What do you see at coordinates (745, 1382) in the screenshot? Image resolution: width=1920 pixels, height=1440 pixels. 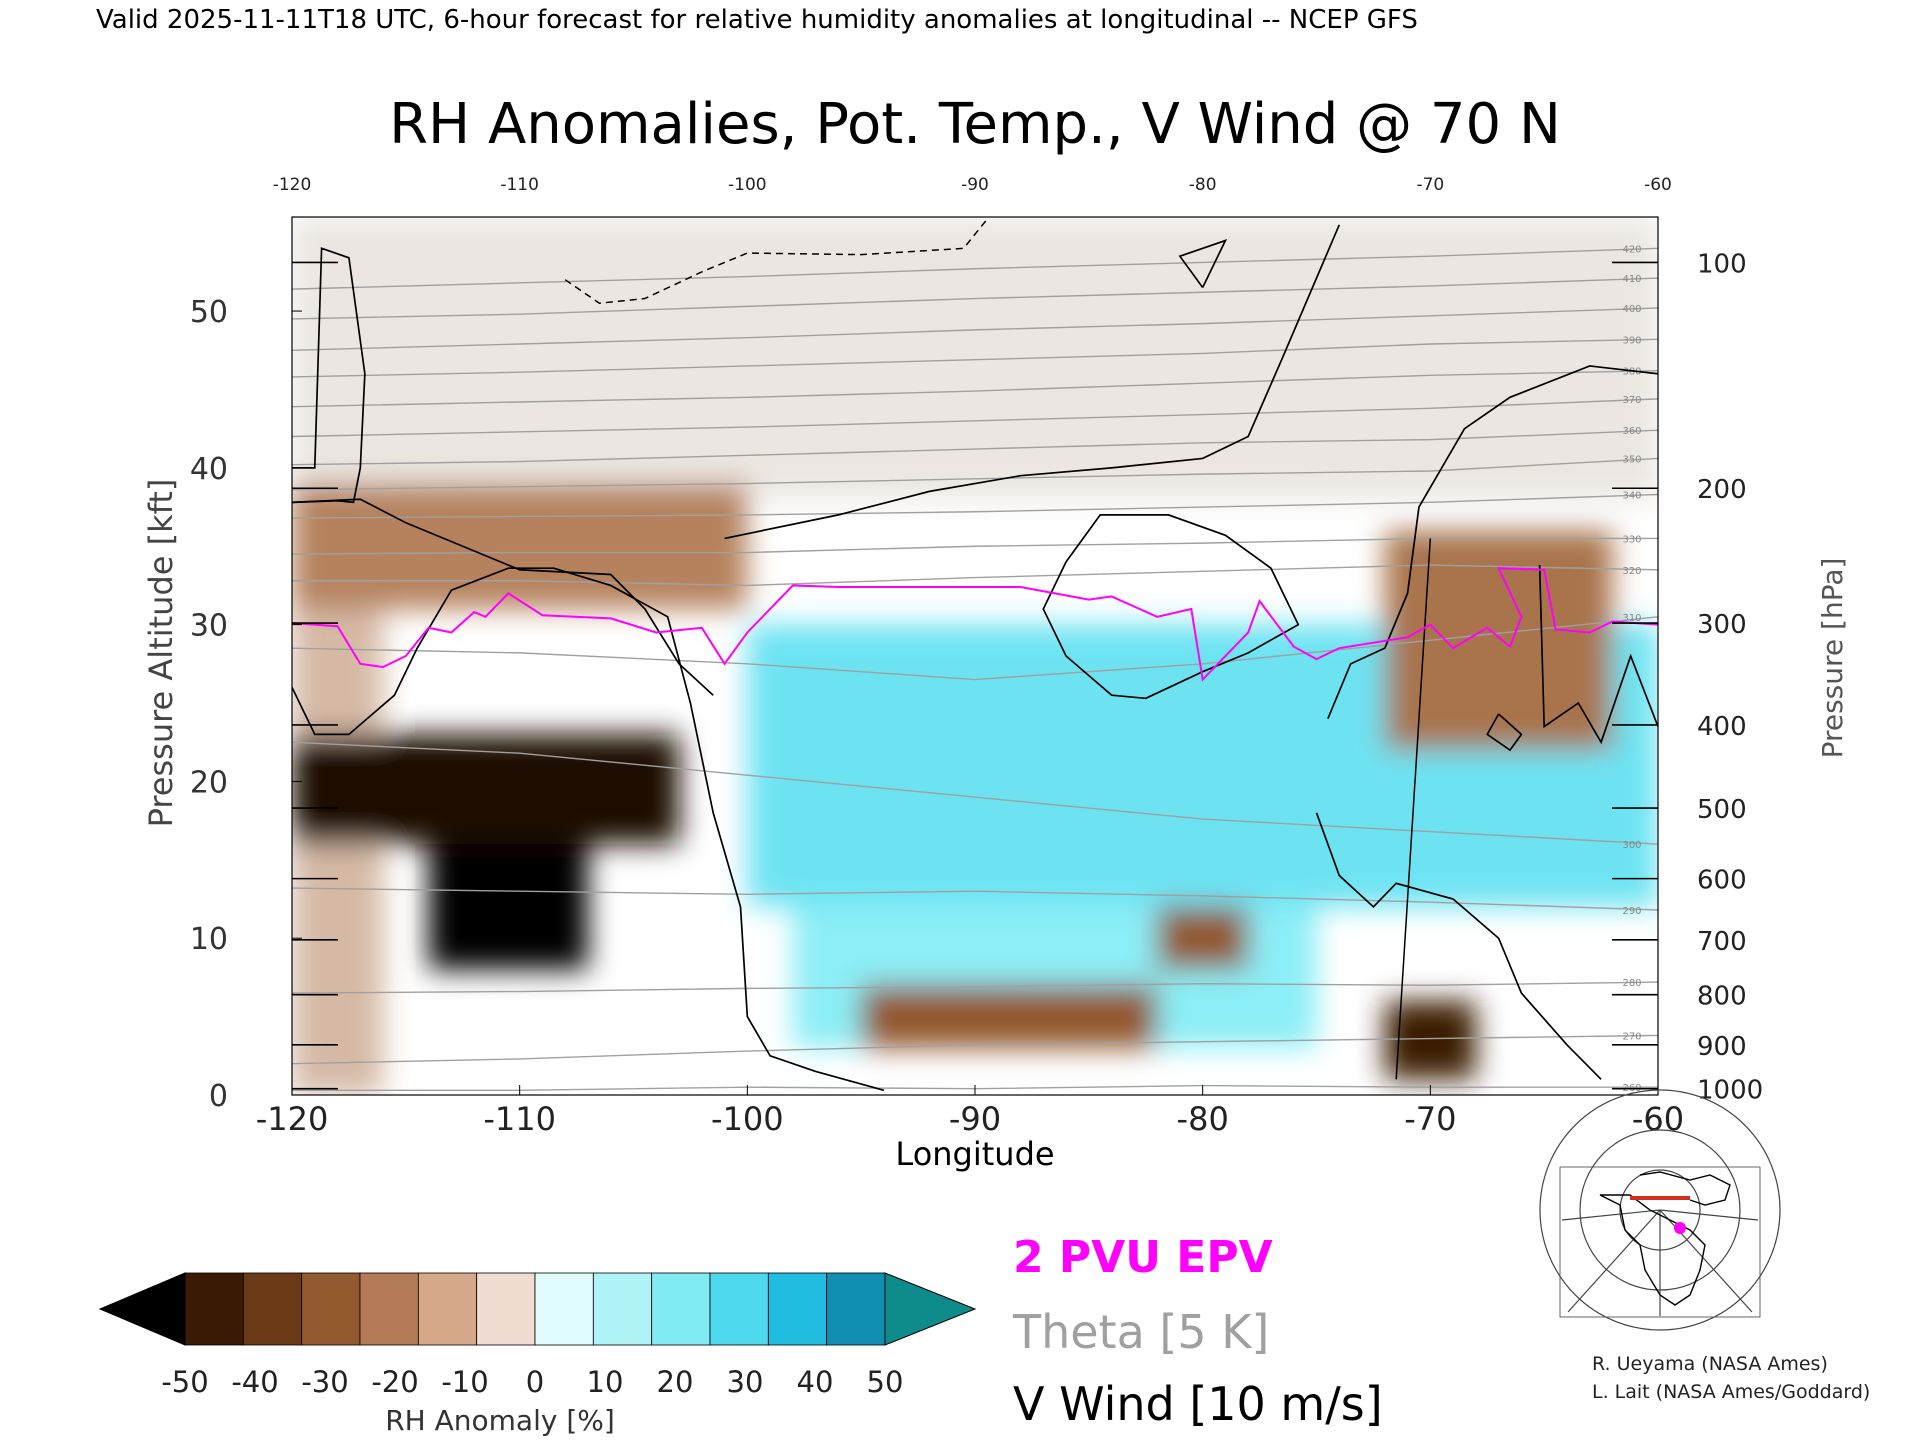 I see `colorbar-tick-label: 30` at bounding box center [745, 1382].